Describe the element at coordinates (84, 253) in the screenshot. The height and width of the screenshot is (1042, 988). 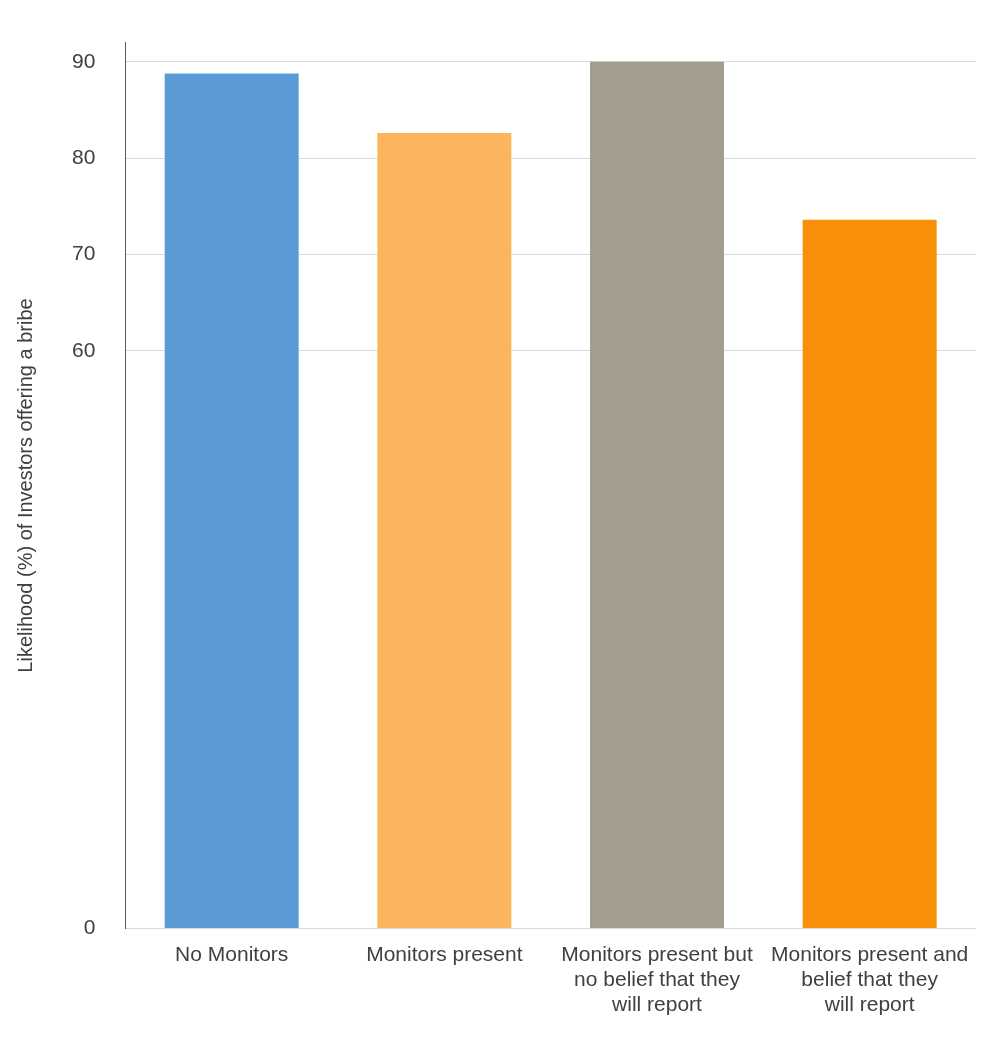
I see `y-tick-label: 70` at that location.